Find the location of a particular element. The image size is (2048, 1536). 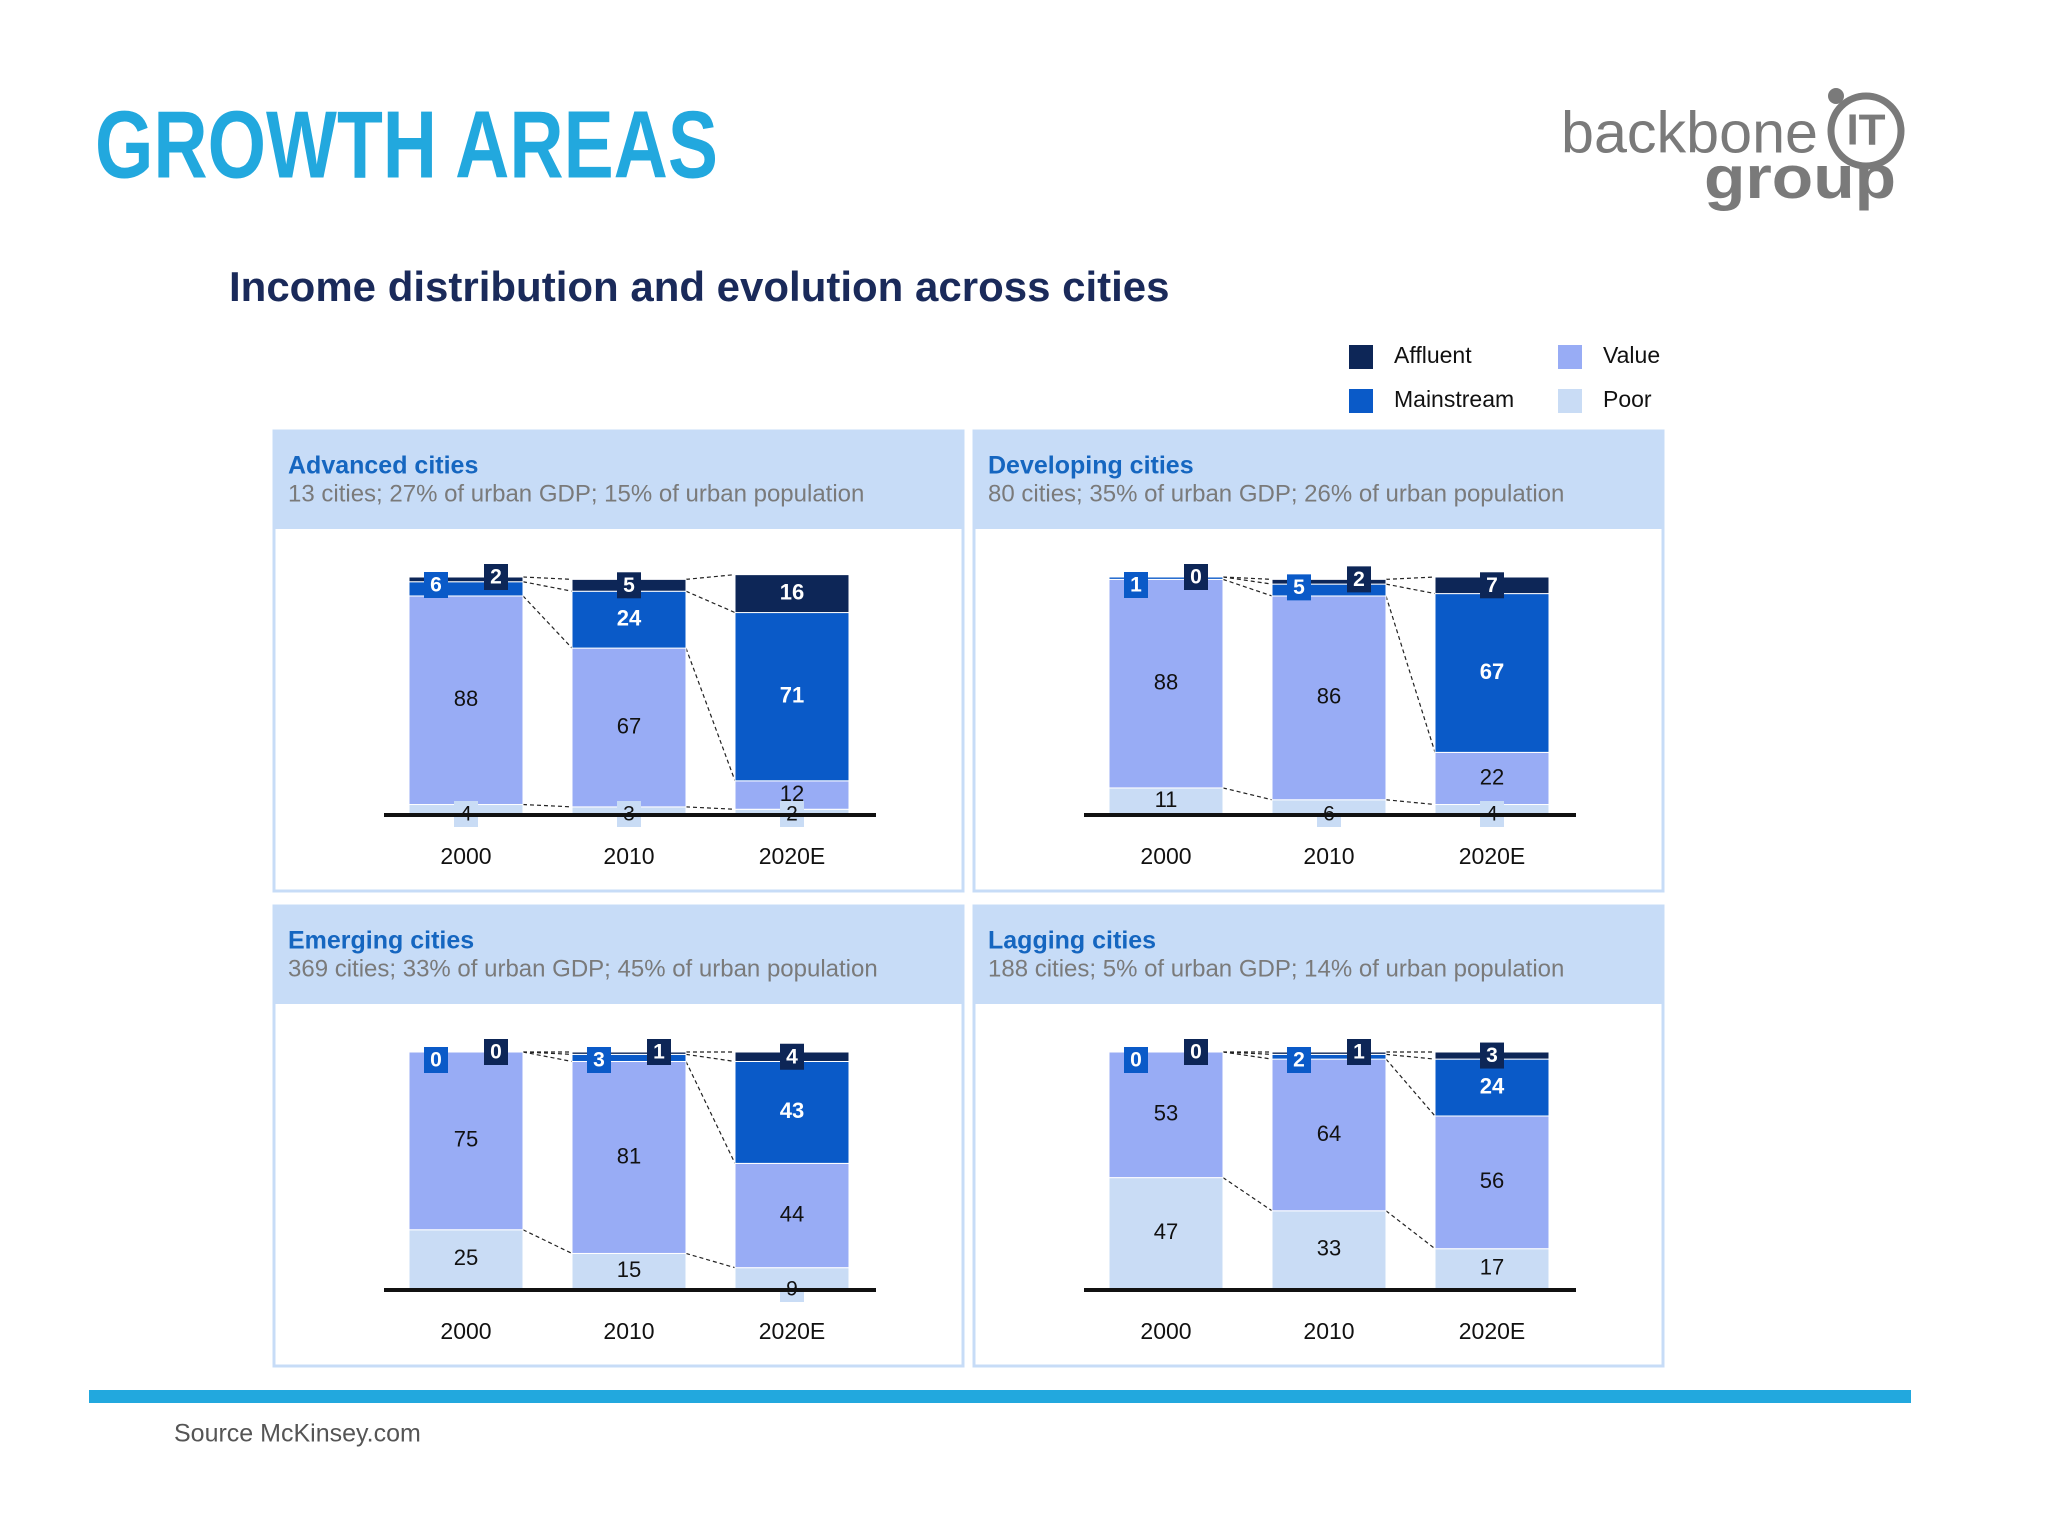

data-label: 15 is located at coordinates (629, 1269).